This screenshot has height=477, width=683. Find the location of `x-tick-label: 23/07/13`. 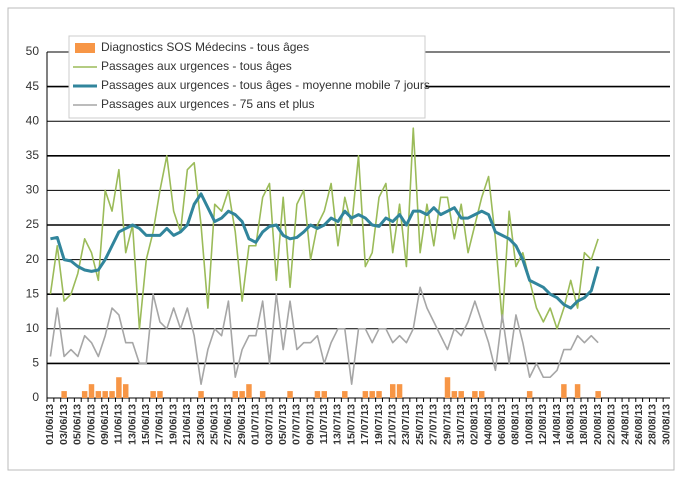

x-tick-label: 23/07/13 is located at coordinates (406, 424).